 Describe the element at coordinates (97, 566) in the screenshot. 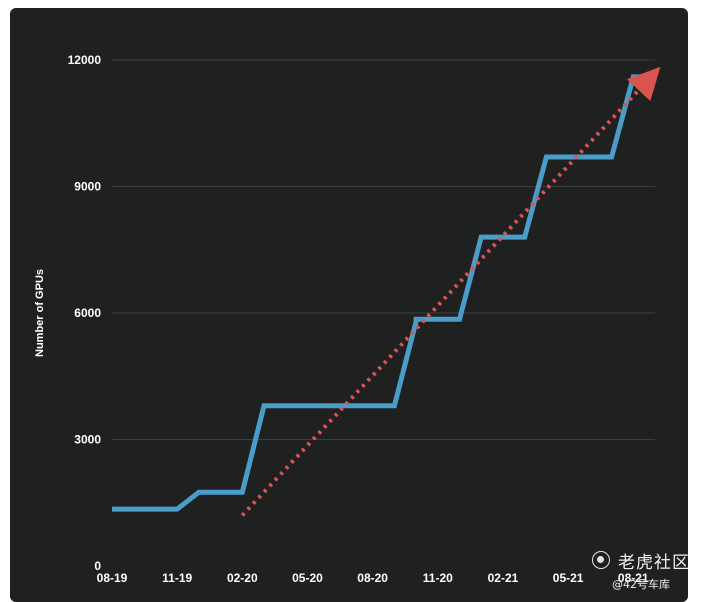

I see `y-tick-label: 0` at that location.